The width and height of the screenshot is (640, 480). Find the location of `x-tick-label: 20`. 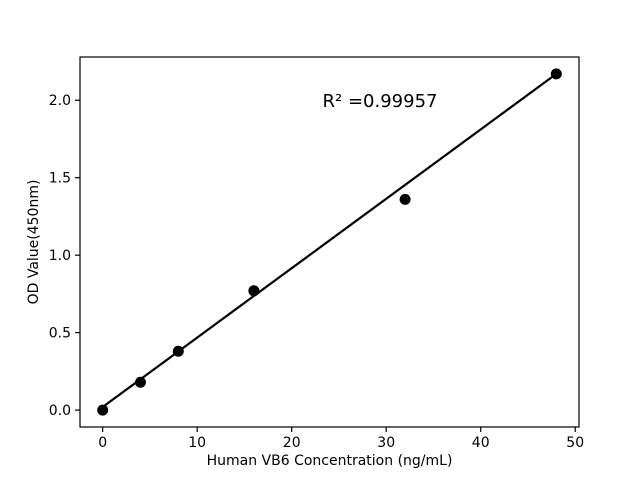

x-tick-label: 20 is located at coordinates (292, 443).